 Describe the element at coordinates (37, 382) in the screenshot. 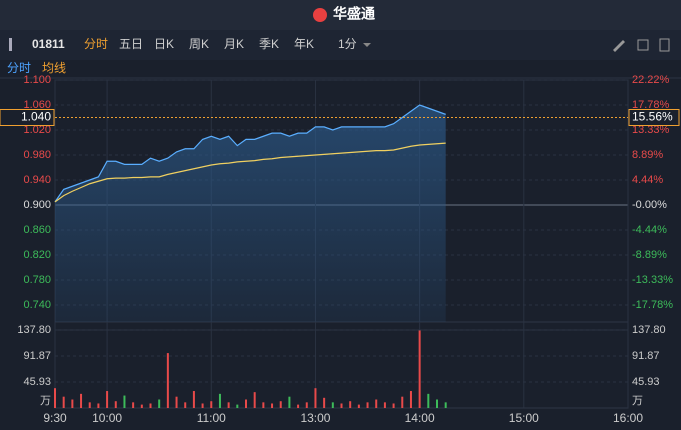

I see `volume-tick-label: 45.93` at that location.